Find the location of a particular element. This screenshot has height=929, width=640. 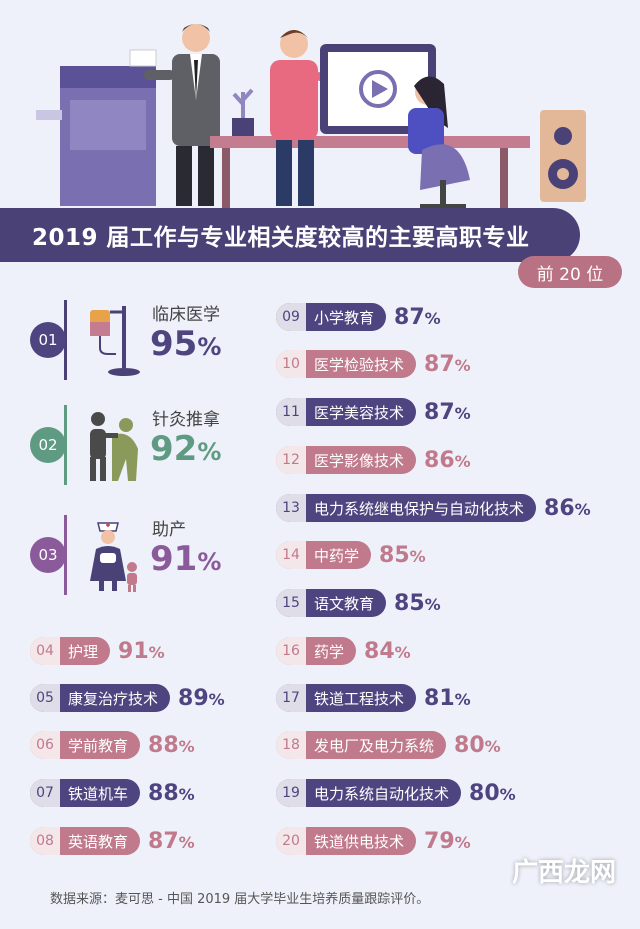

major-name: 铁道供电技术 is located at coordinates (359, 841).